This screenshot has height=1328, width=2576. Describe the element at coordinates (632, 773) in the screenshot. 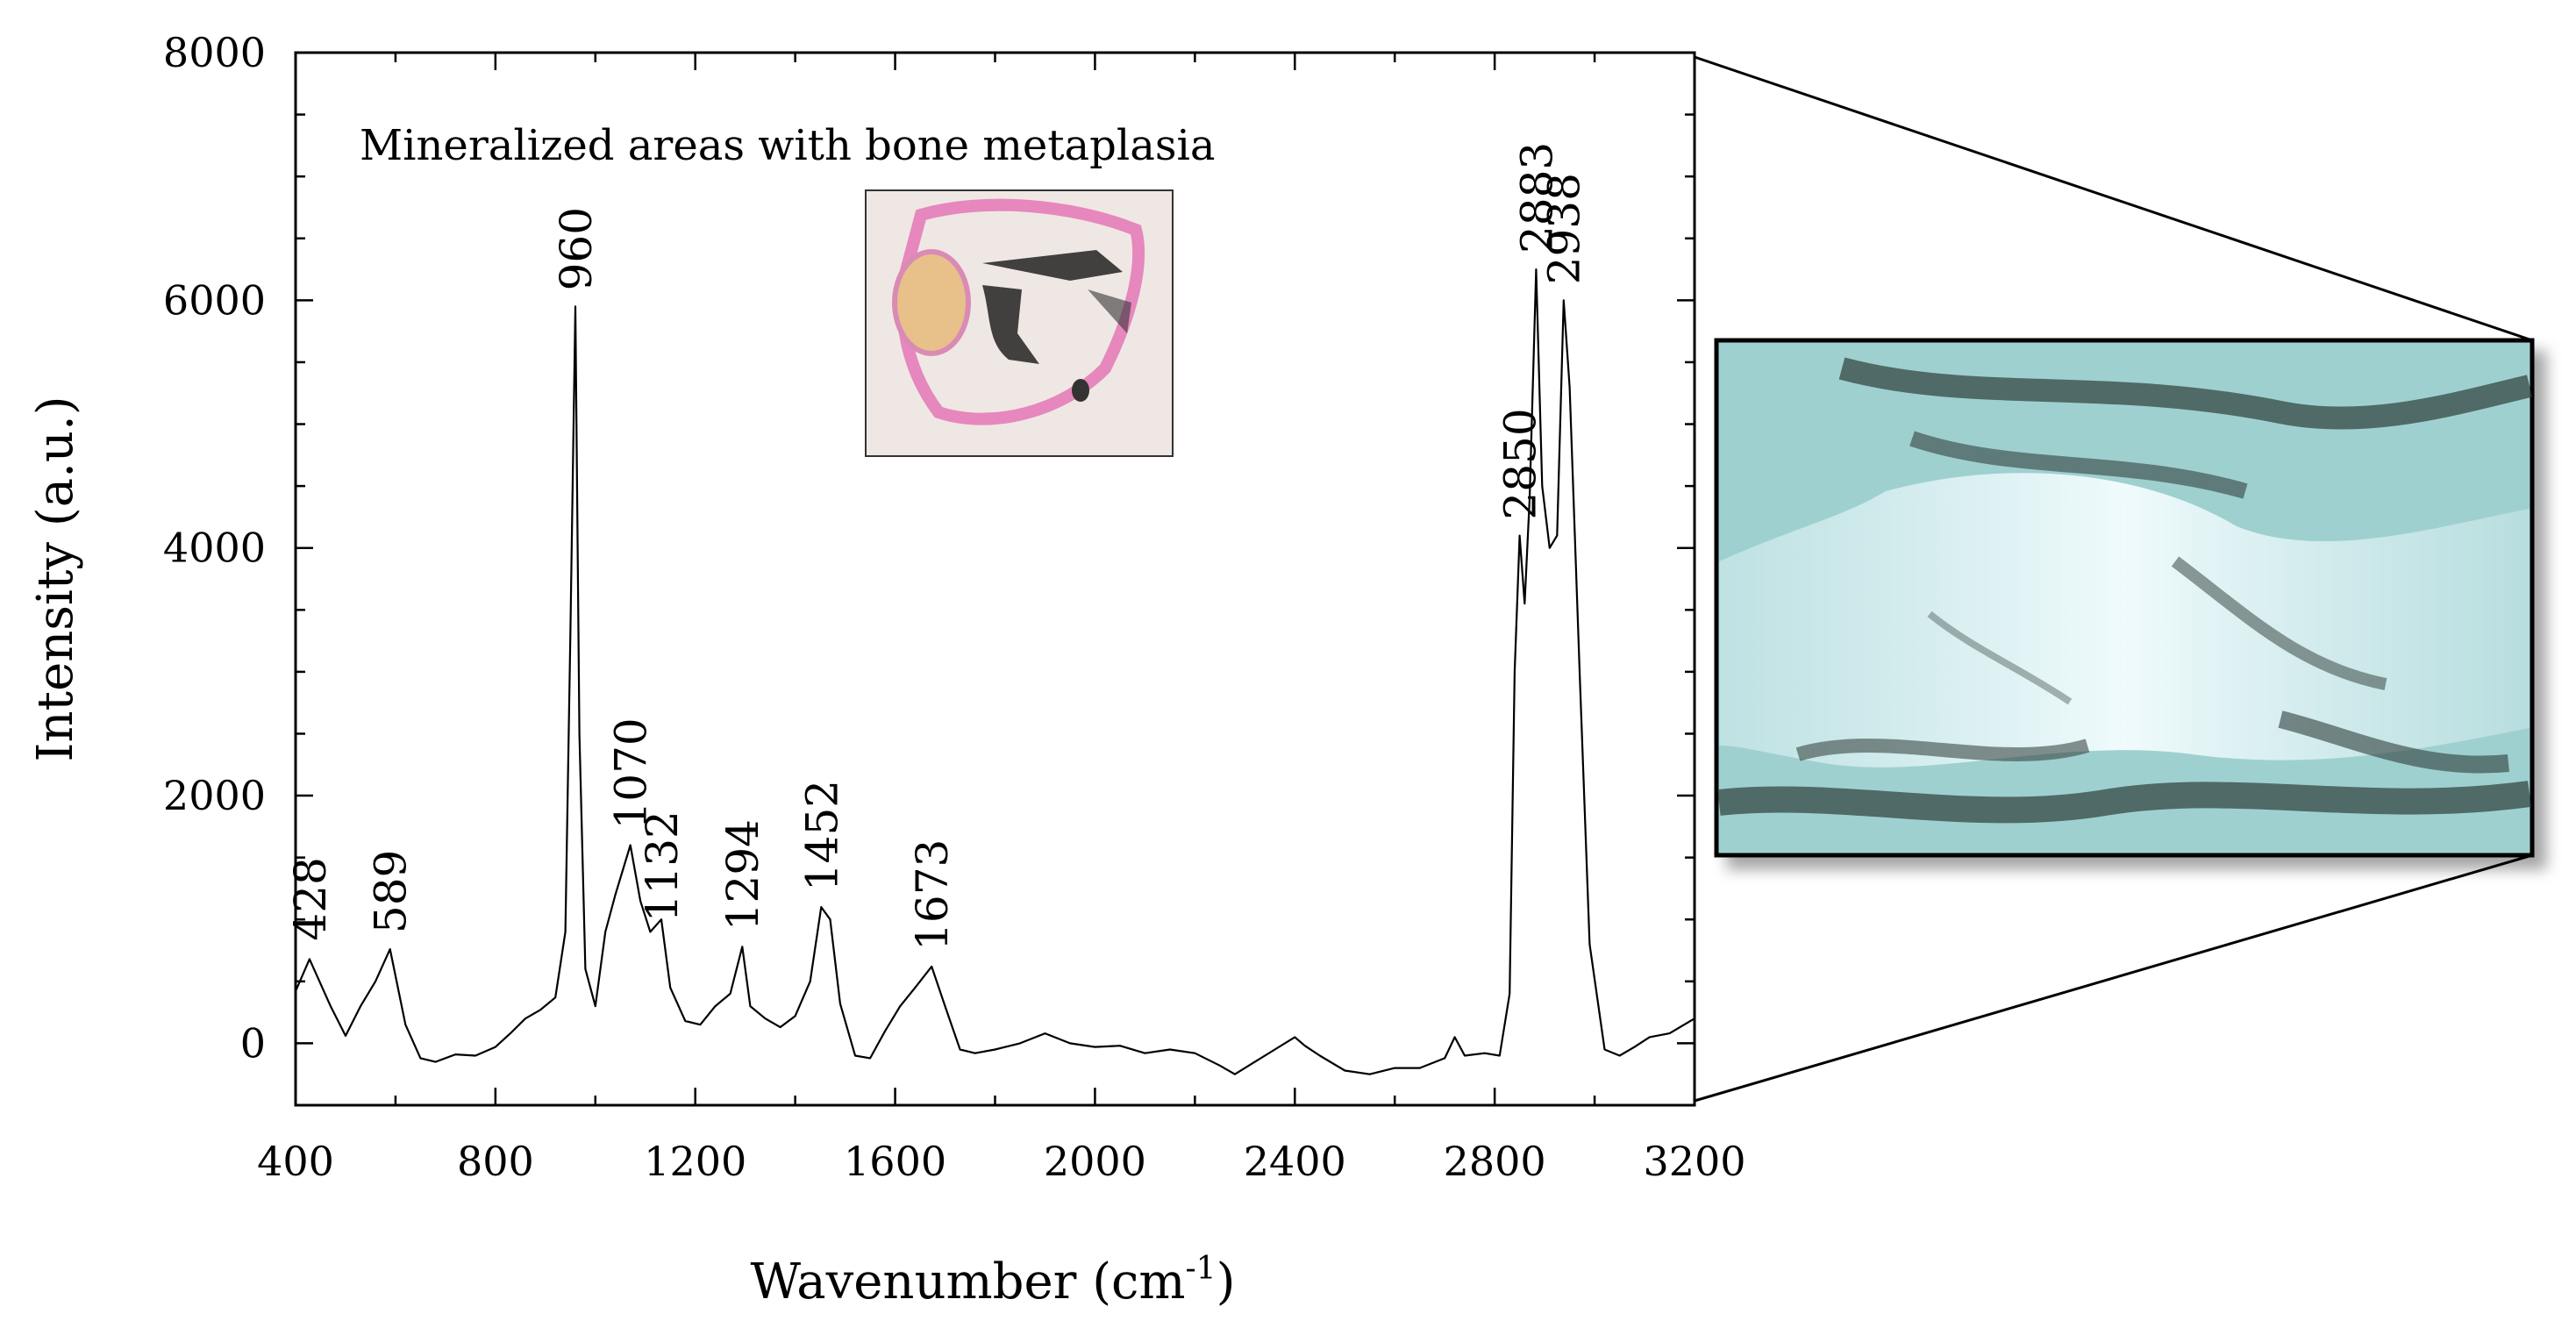

I see `peak-label: 1070` at that location.